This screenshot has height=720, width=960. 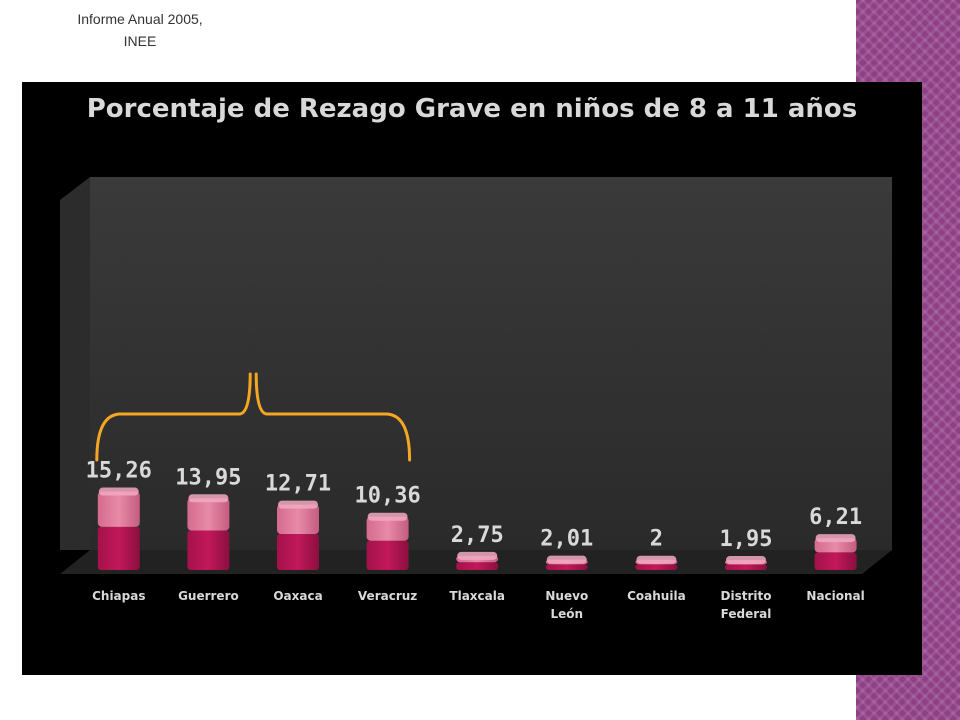 I want to click on bar-1-lower, so click(x=208, y=550).